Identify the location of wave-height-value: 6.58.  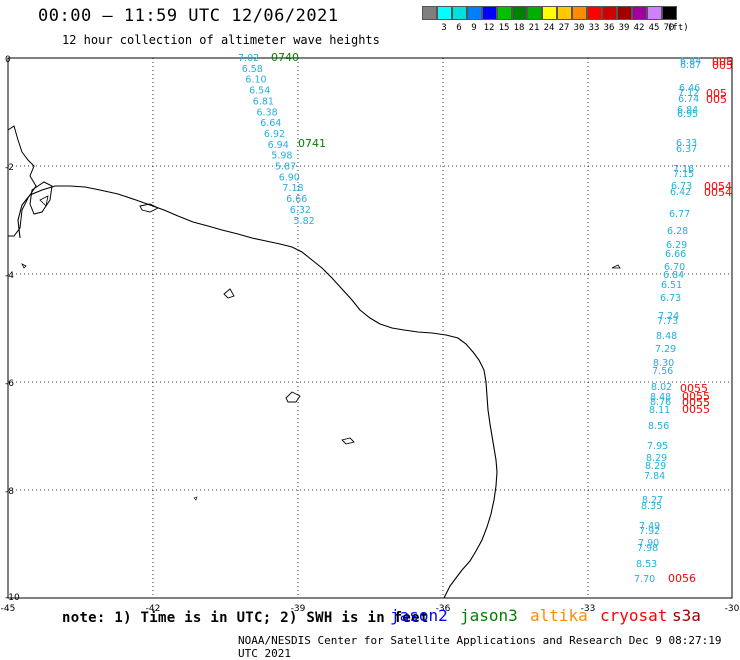
(252, 69).